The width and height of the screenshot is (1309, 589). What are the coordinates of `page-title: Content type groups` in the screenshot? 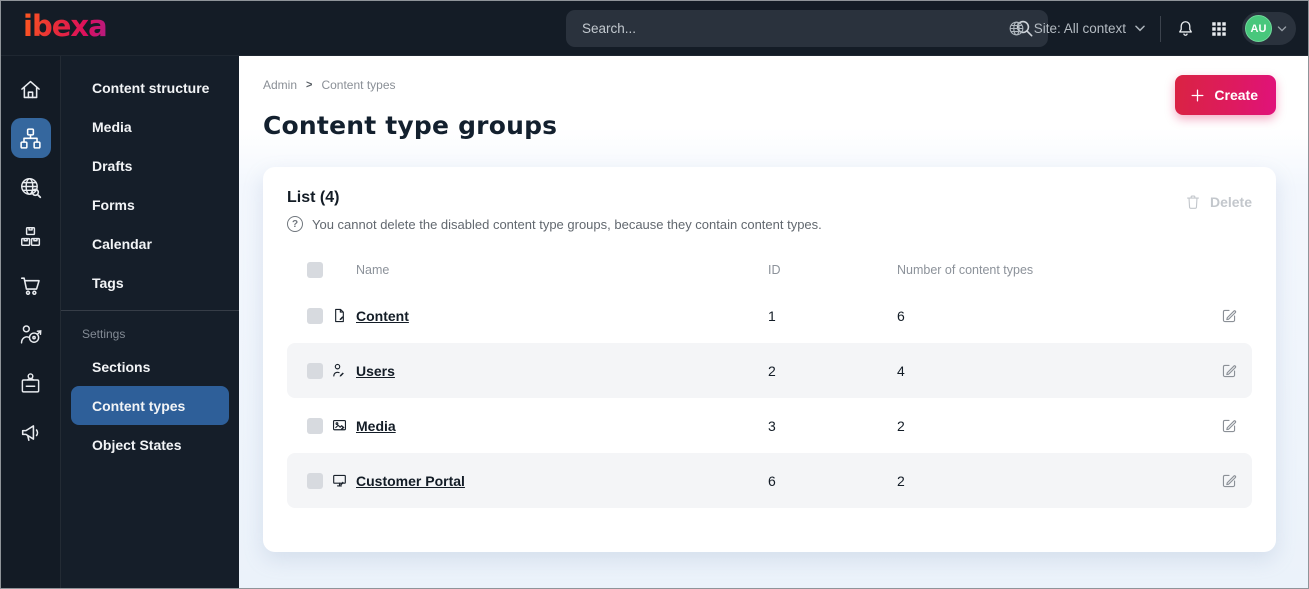 It's located at (410, 125).